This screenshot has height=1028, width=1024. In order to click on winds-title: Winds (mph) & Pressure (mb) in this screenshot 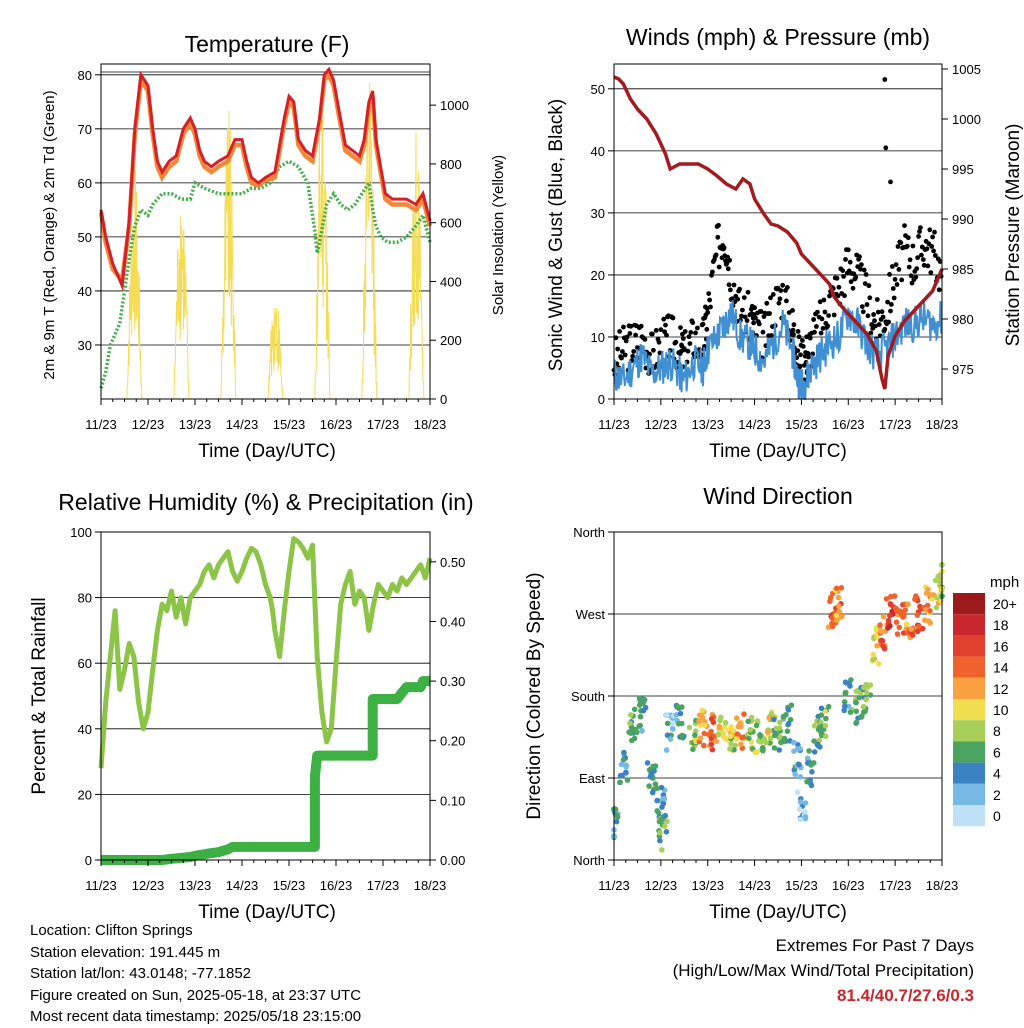, I will do `click(778, 37)`.